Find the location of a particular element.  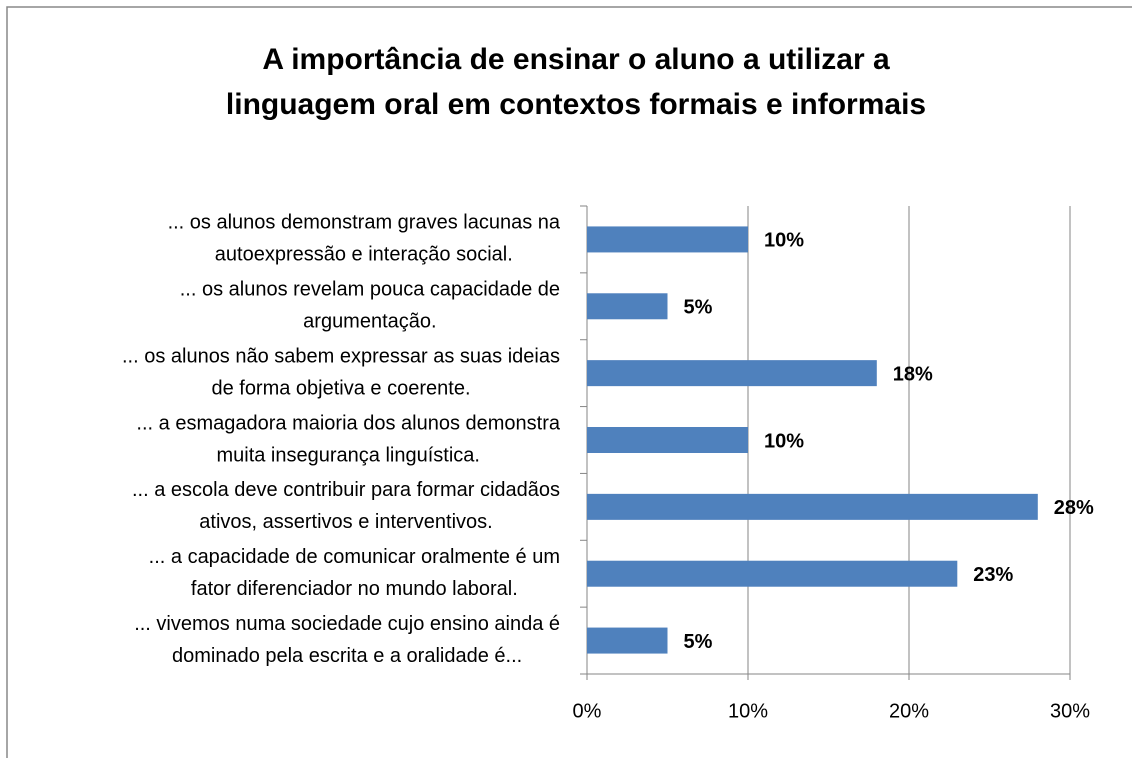

x-tick-label: 20% is located at coordinates (909, 711).